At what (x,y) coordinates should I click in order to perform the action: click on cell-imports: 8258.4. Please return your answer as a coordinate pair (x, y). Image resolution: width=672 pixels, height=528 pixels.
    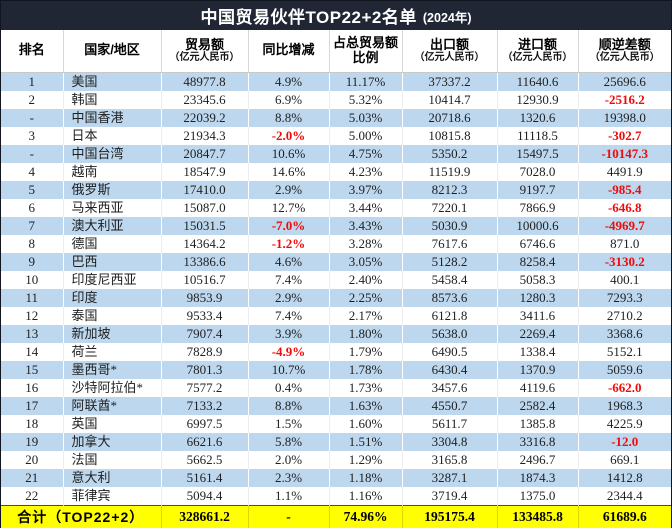
    Looking at the image, I should click on (538, 261).